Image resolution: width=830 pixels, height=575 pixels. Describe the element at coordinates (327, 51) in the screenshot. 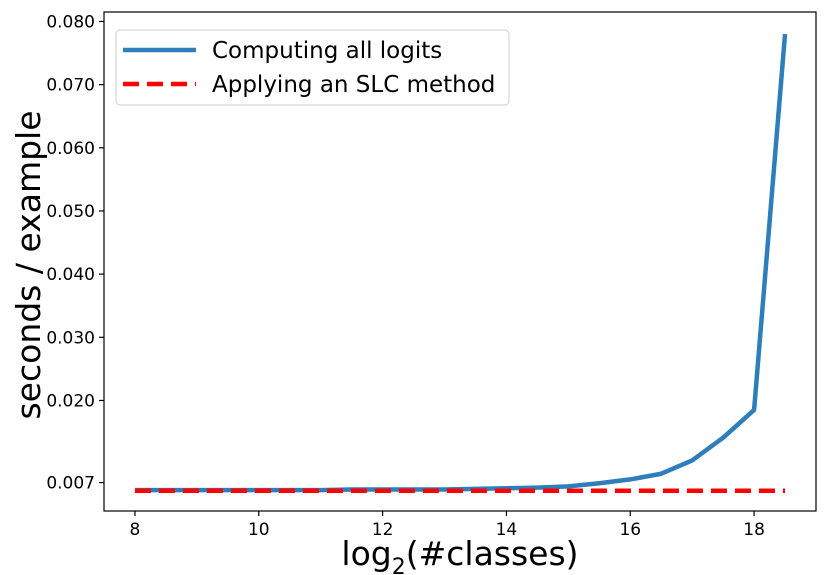

I see `legend-label-computing-all-logits: Computing all logits` at that location.